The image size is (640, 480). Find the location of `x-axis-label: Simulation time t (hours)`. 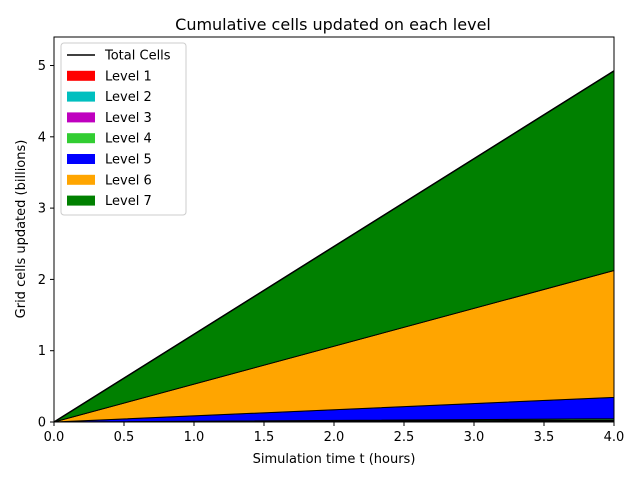

x-axis-label: Simulation time t (hours) is located at coordinates (334, 459).